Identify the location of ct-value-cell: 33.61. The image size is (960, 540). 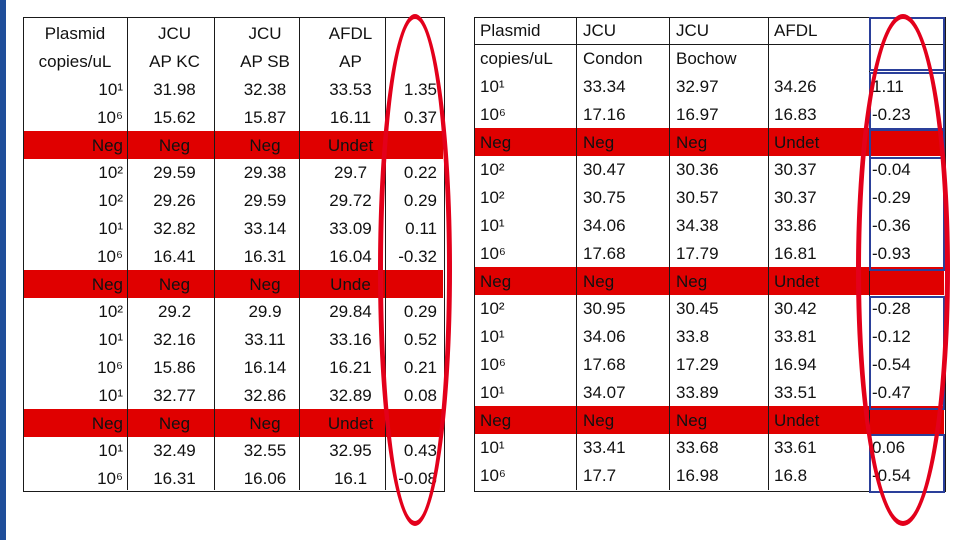
(795, 448).